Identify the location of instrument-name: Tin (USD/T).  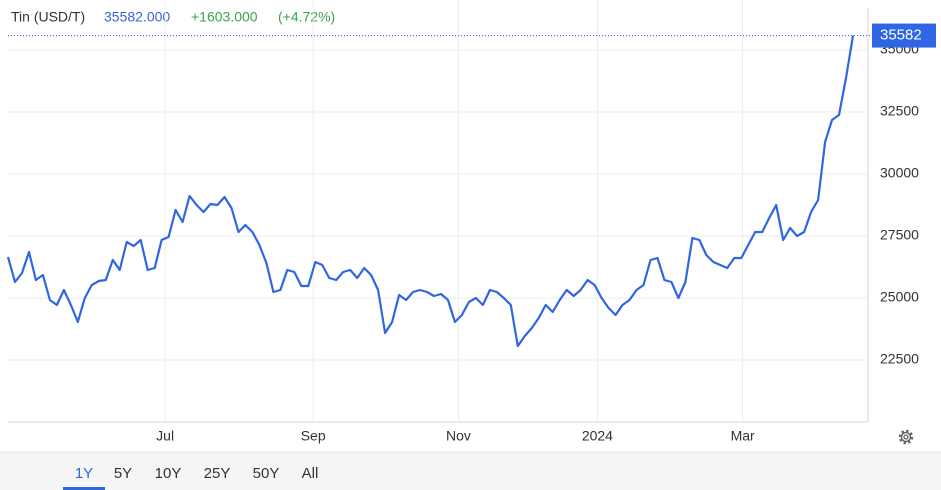
(48, 17).